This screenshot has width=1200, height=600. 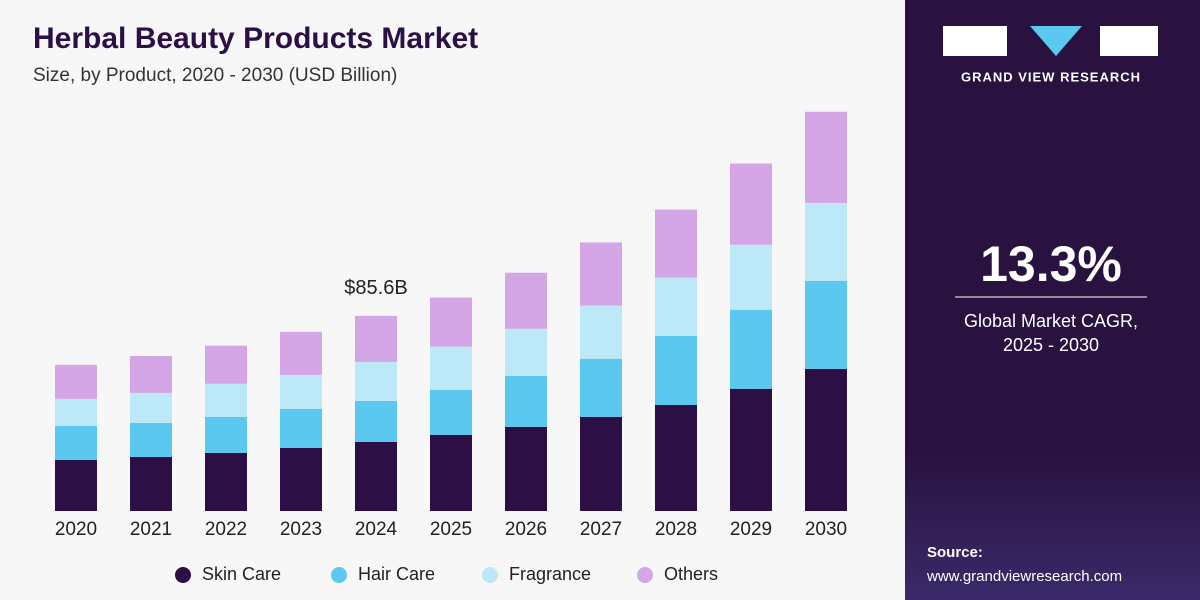 What do you see at coordinates (550, 574) in the screenshot?
I see `legend-label: Fragrance` at bounding box center [550, 574].